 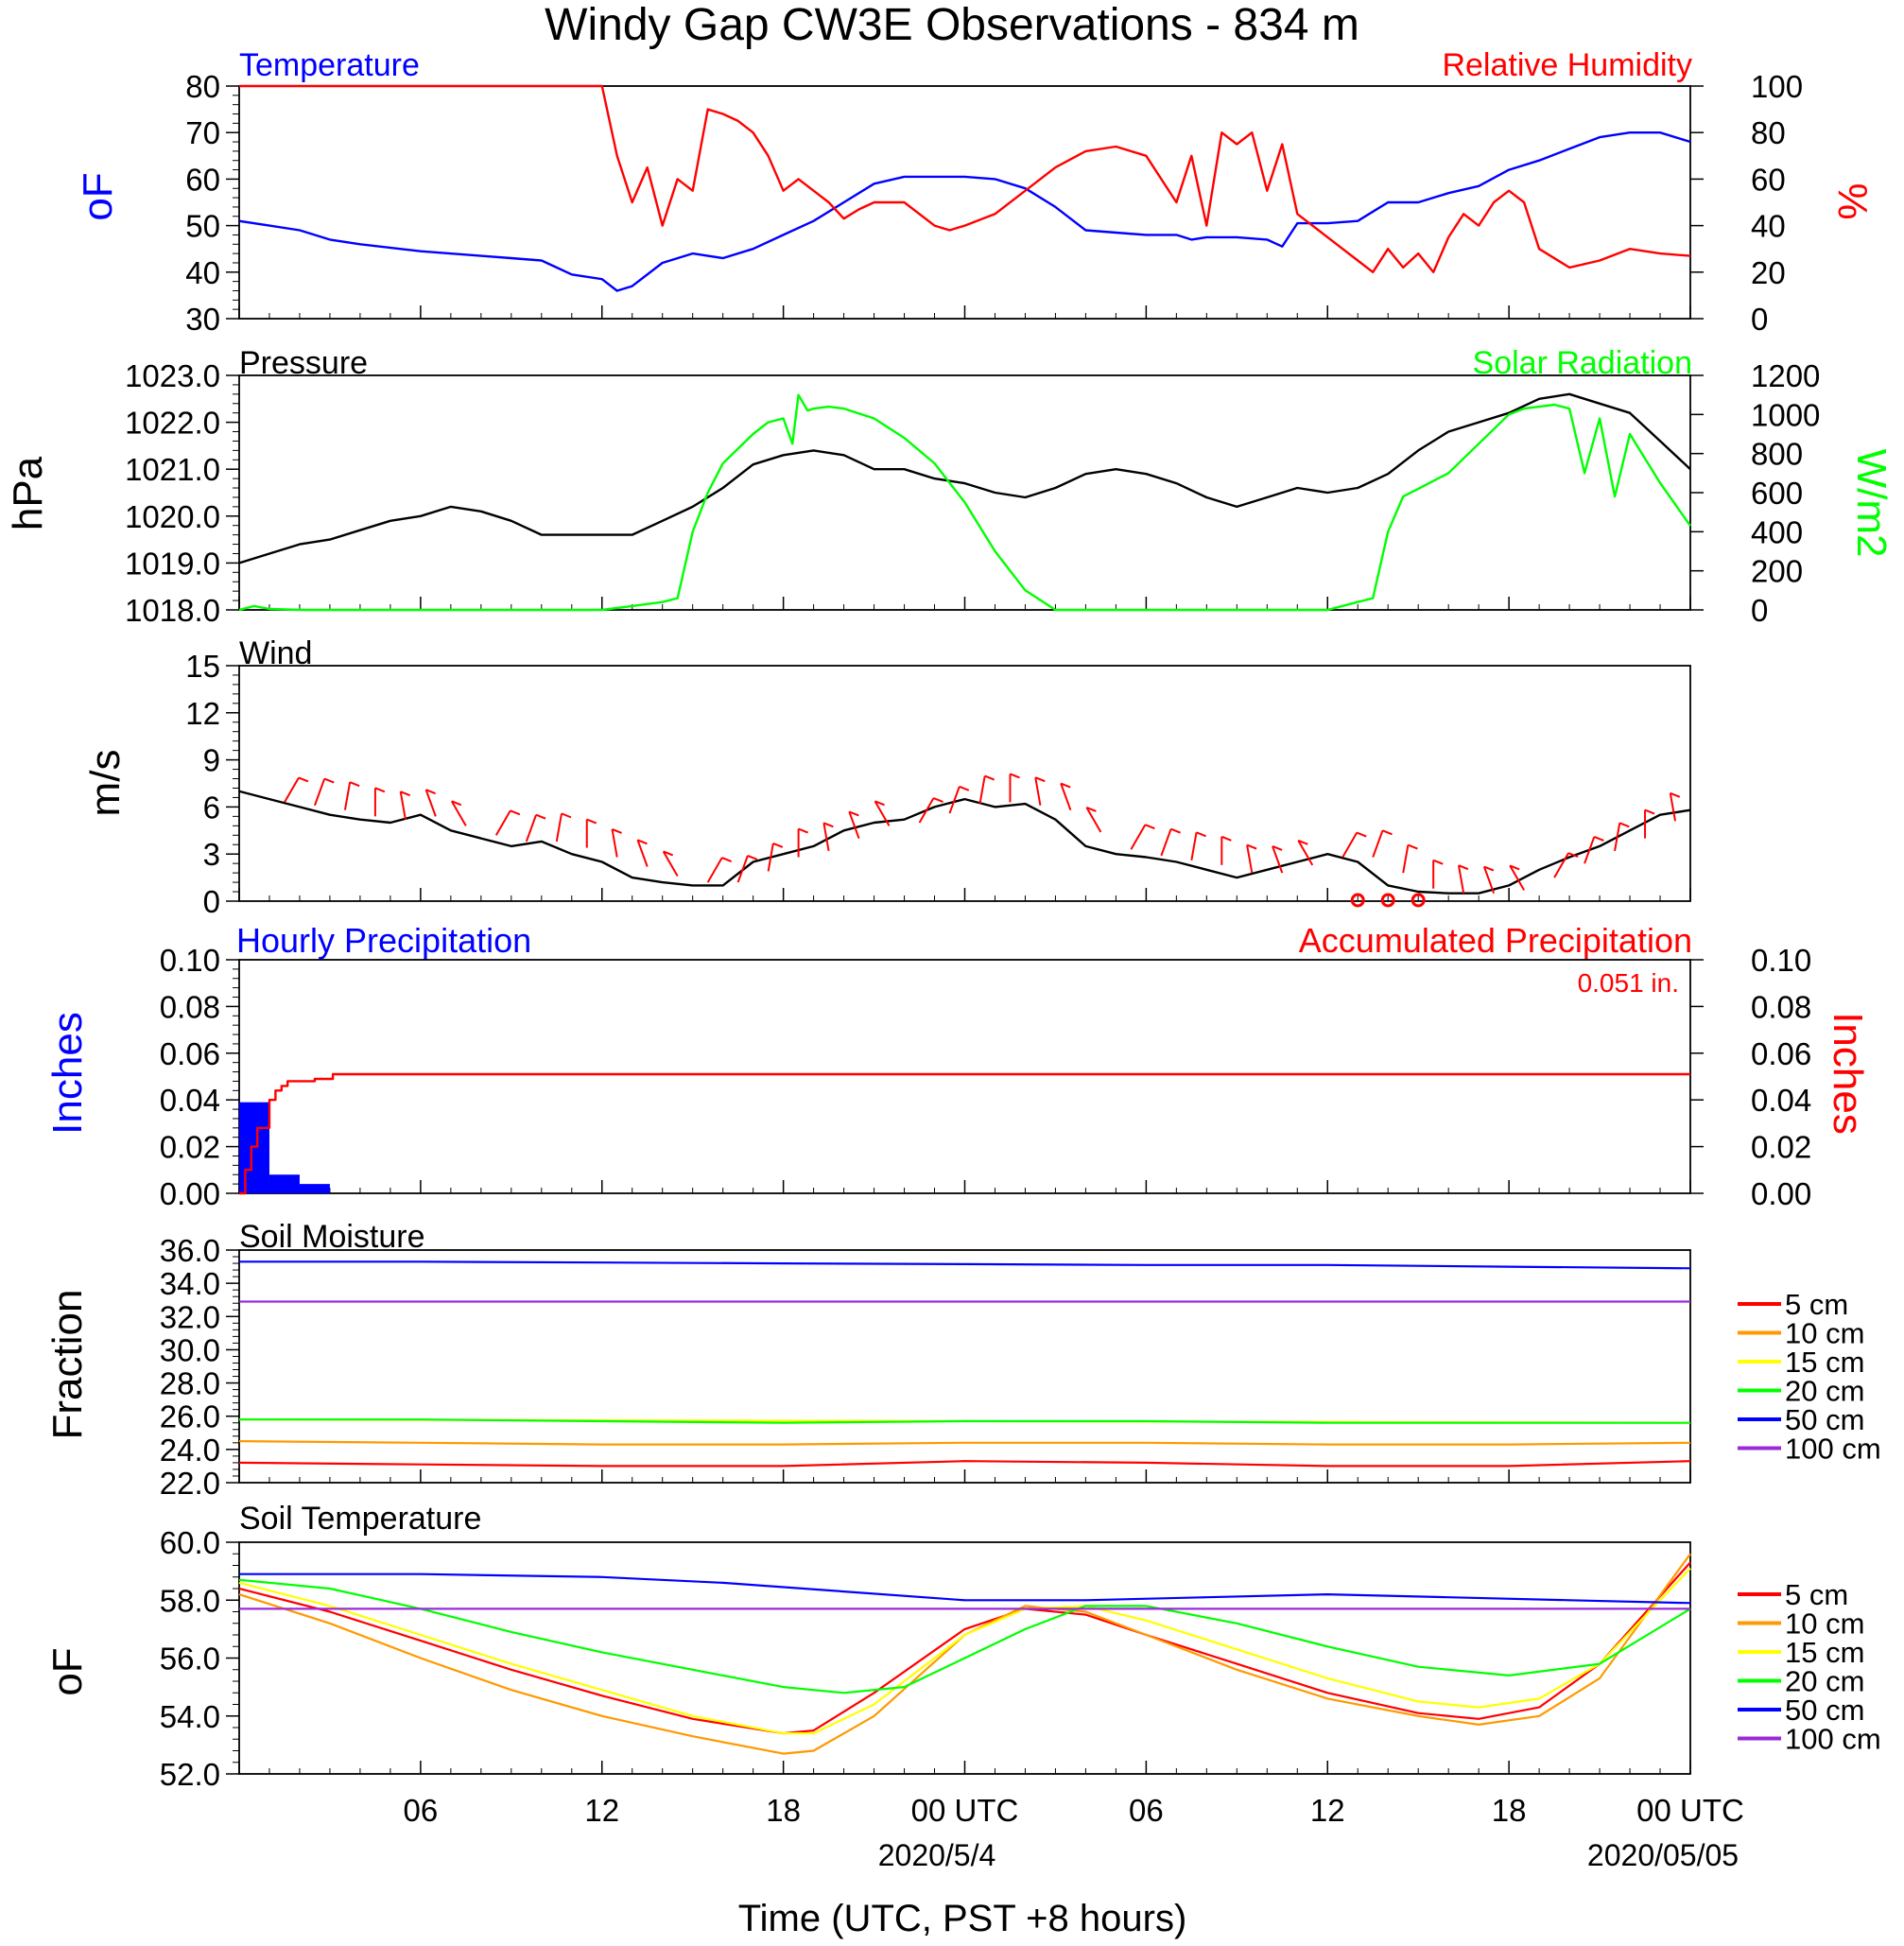 What do you see at coordinates (1769, 273) in the screenshot?
I see `y2-tick-label: 20` at bounding box center [1769, 273].